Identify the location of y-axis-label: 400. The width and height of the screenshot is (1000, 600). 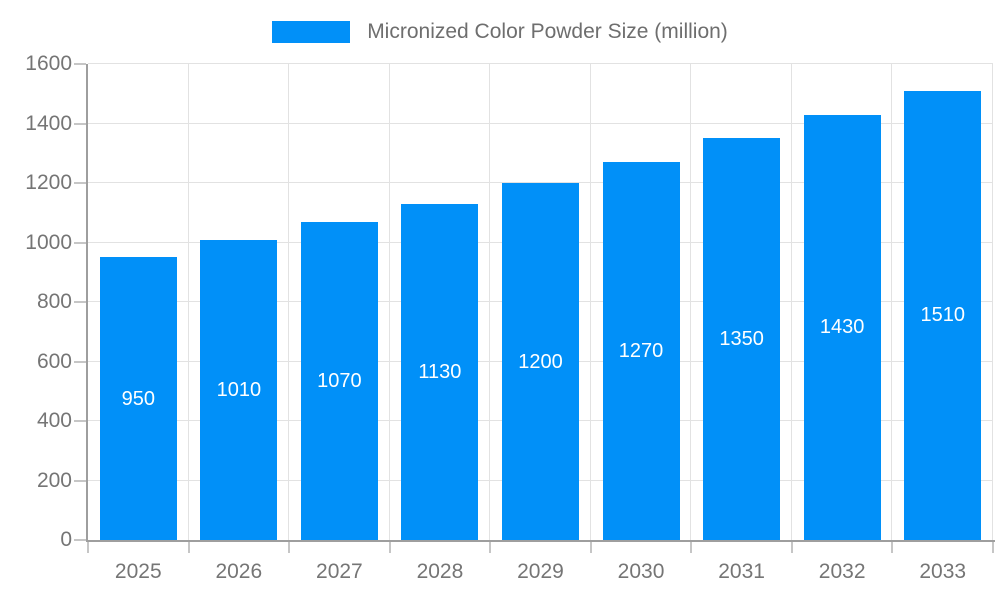
(54, 420).